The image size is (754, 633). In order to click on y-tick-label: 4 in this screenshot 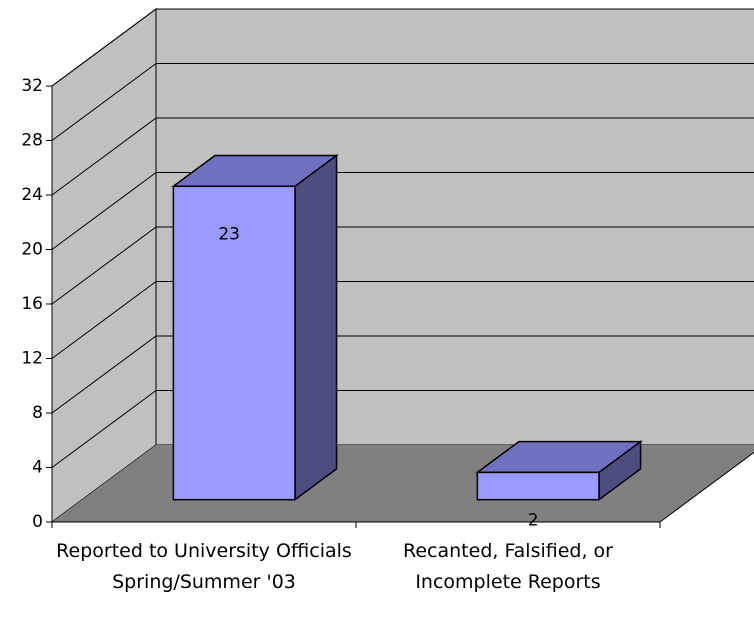, I will do `click(37, 468)`.